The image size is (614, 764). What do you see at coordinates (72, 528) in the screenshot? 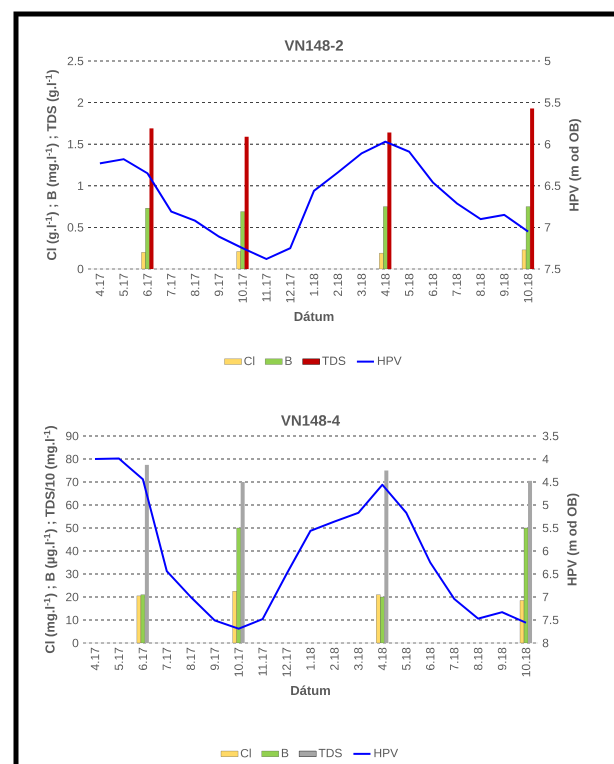
I see `y-tick-label: 50` at bounding box center [72, 528].